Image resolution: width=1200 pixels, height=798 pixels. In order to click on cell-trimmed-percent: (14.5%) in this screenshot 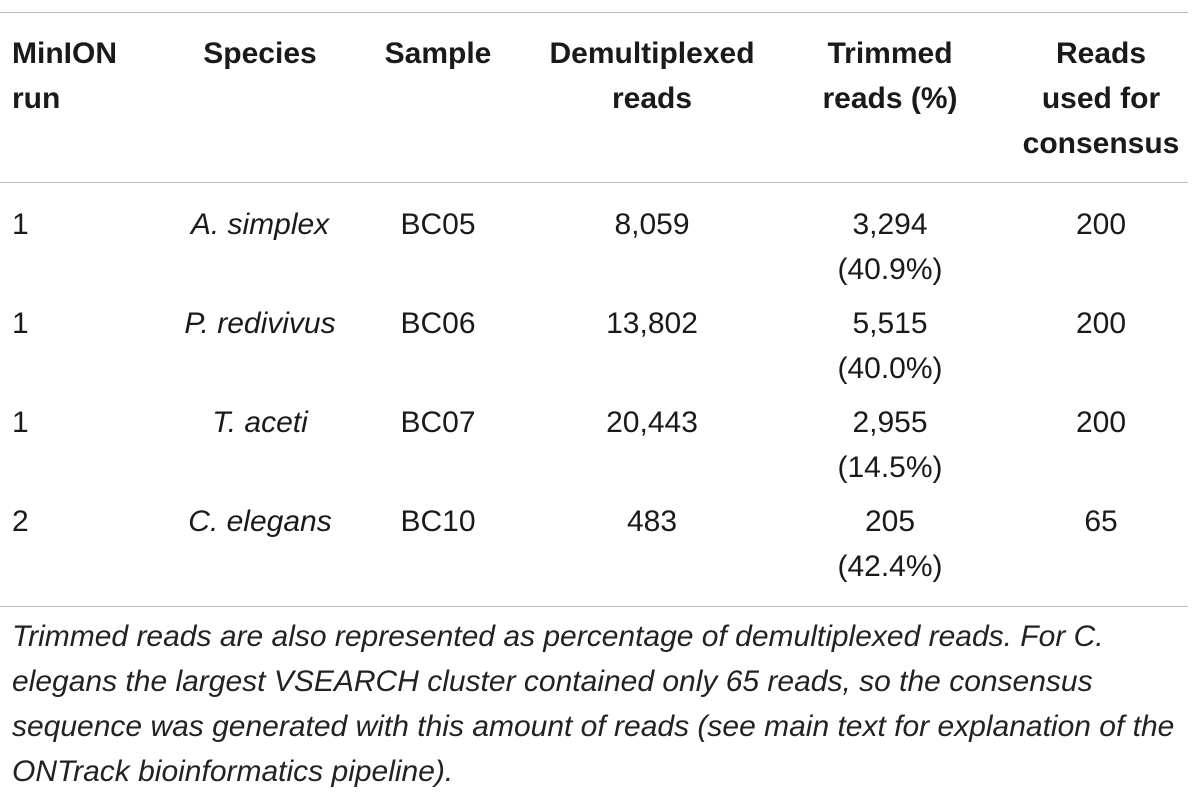, I will do `click(890, 467)`.